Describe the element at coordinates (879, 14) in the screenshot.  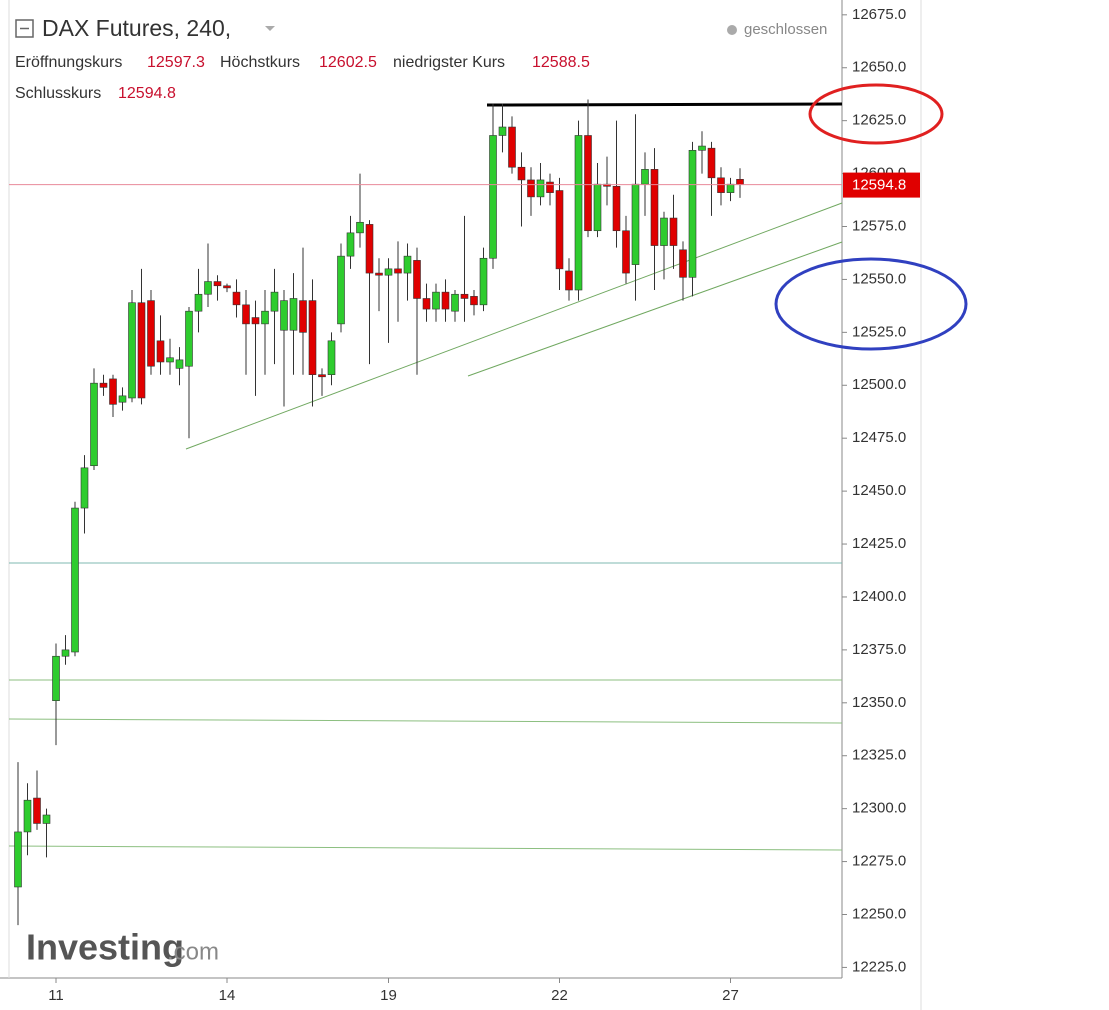
I see `y-tick-label: 12675.0` at that location.